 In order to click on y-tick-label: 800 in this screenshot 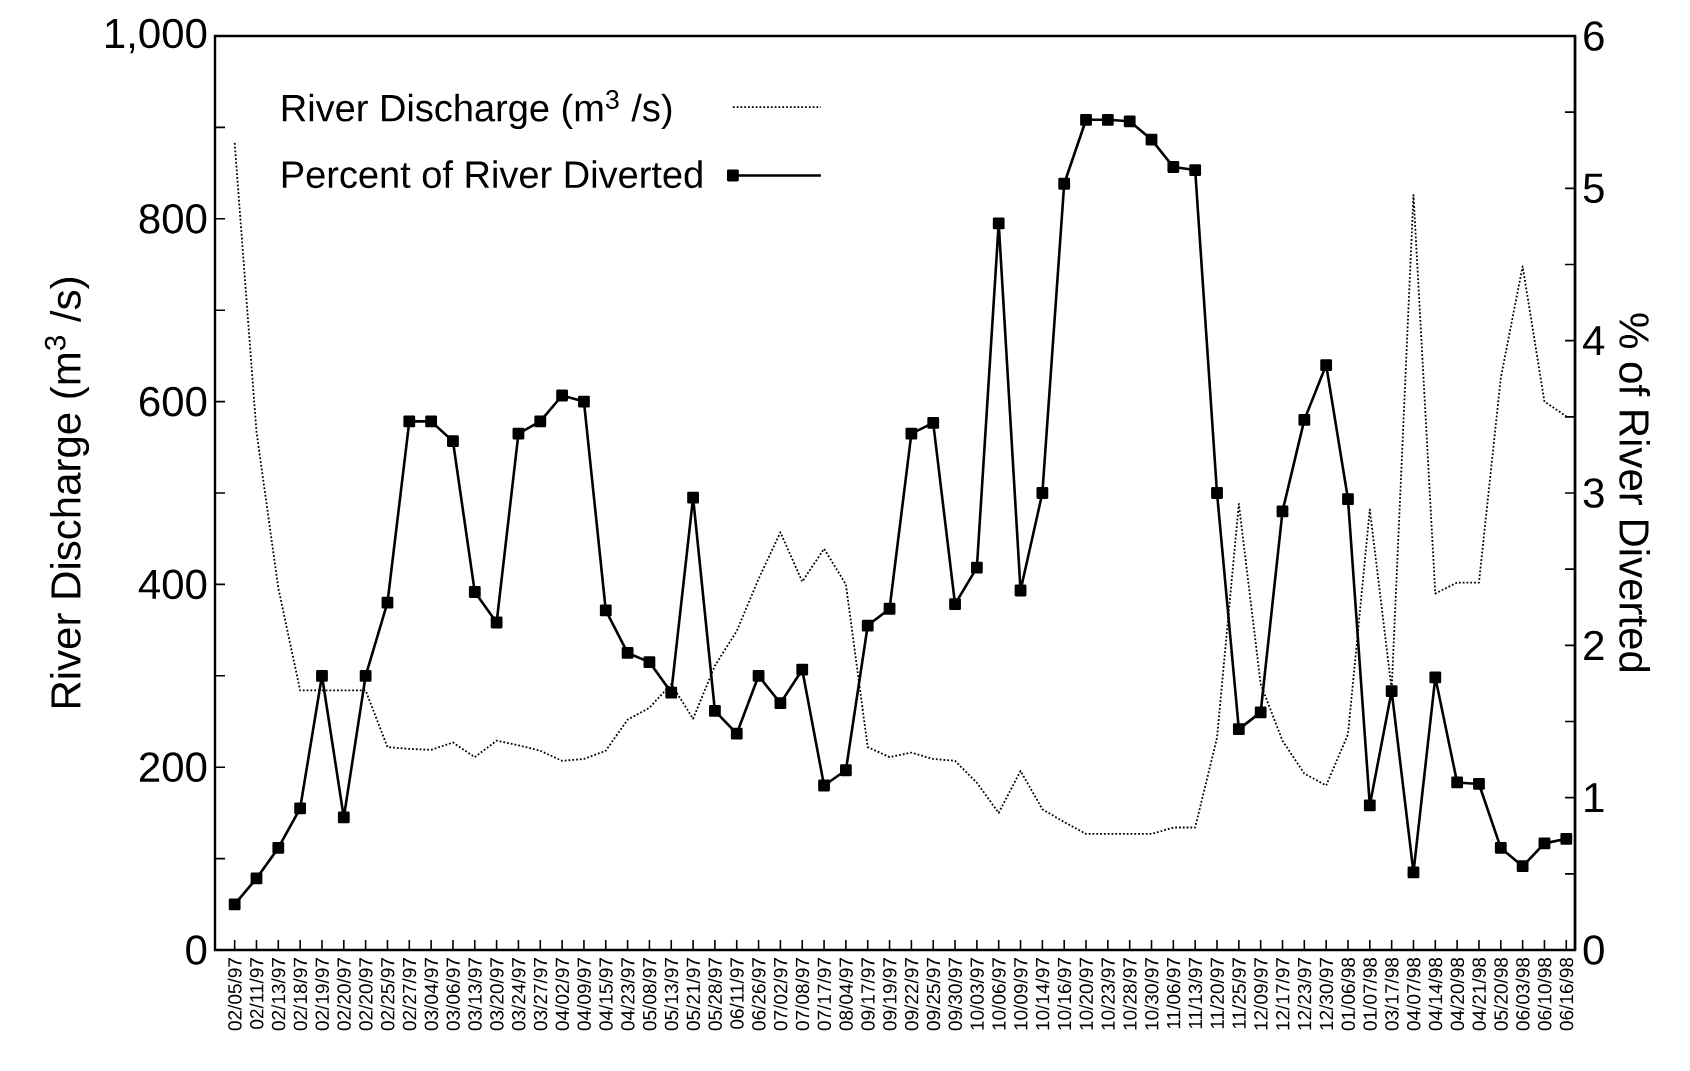, I will do `click(173, 218)`.